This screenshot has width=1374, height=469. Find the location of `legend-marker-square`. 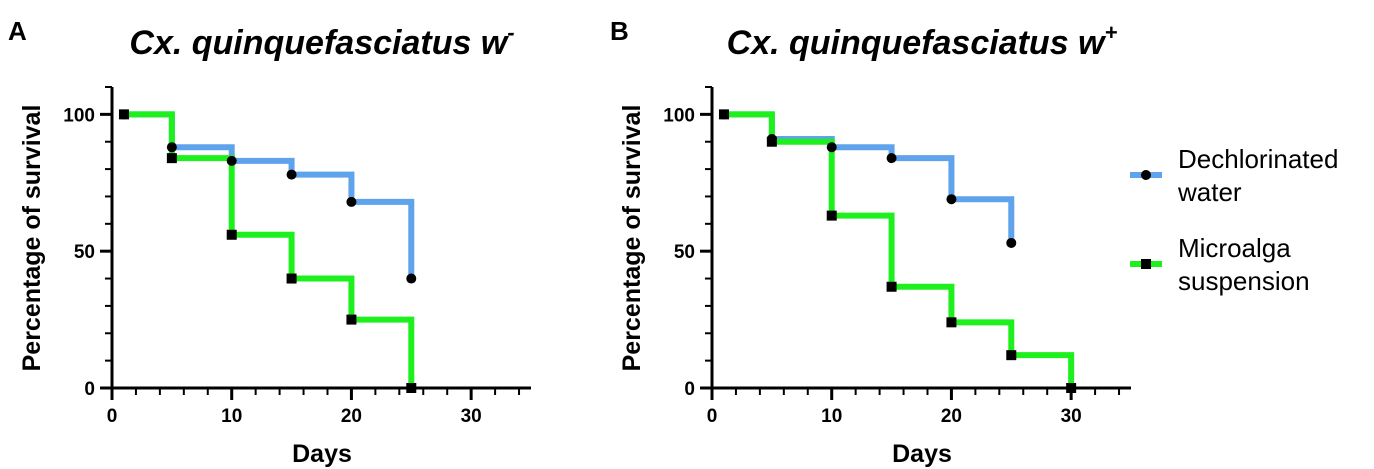

legend-marker-square is located at coordinates (1146, 264).